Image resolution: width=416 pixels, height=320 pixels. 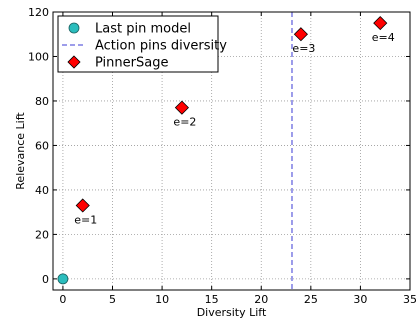 I want to click on last-pin-model-point, so click(x=63, y=279).